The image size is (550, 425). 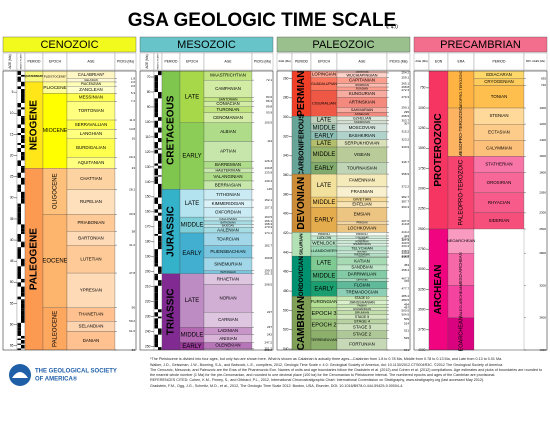 What do you see at coordinates (535, 61) in the screenshot?
I see `column-header` at bounding box center [535, 61].